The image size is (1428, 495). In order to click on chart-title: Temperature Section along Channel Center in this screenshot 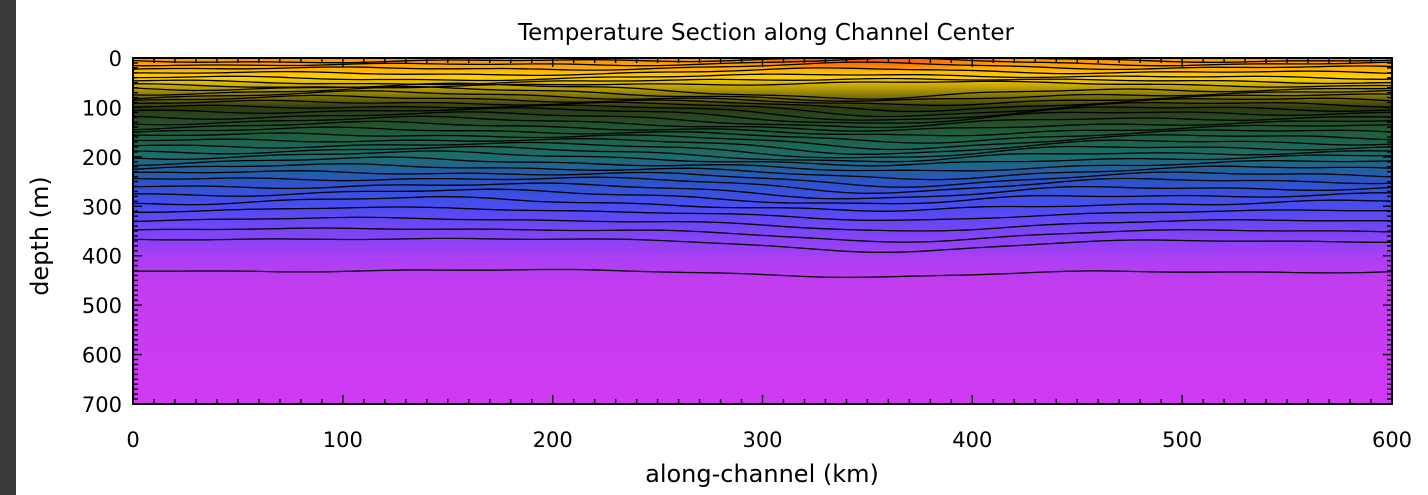, I will do `click(766, 33)`.